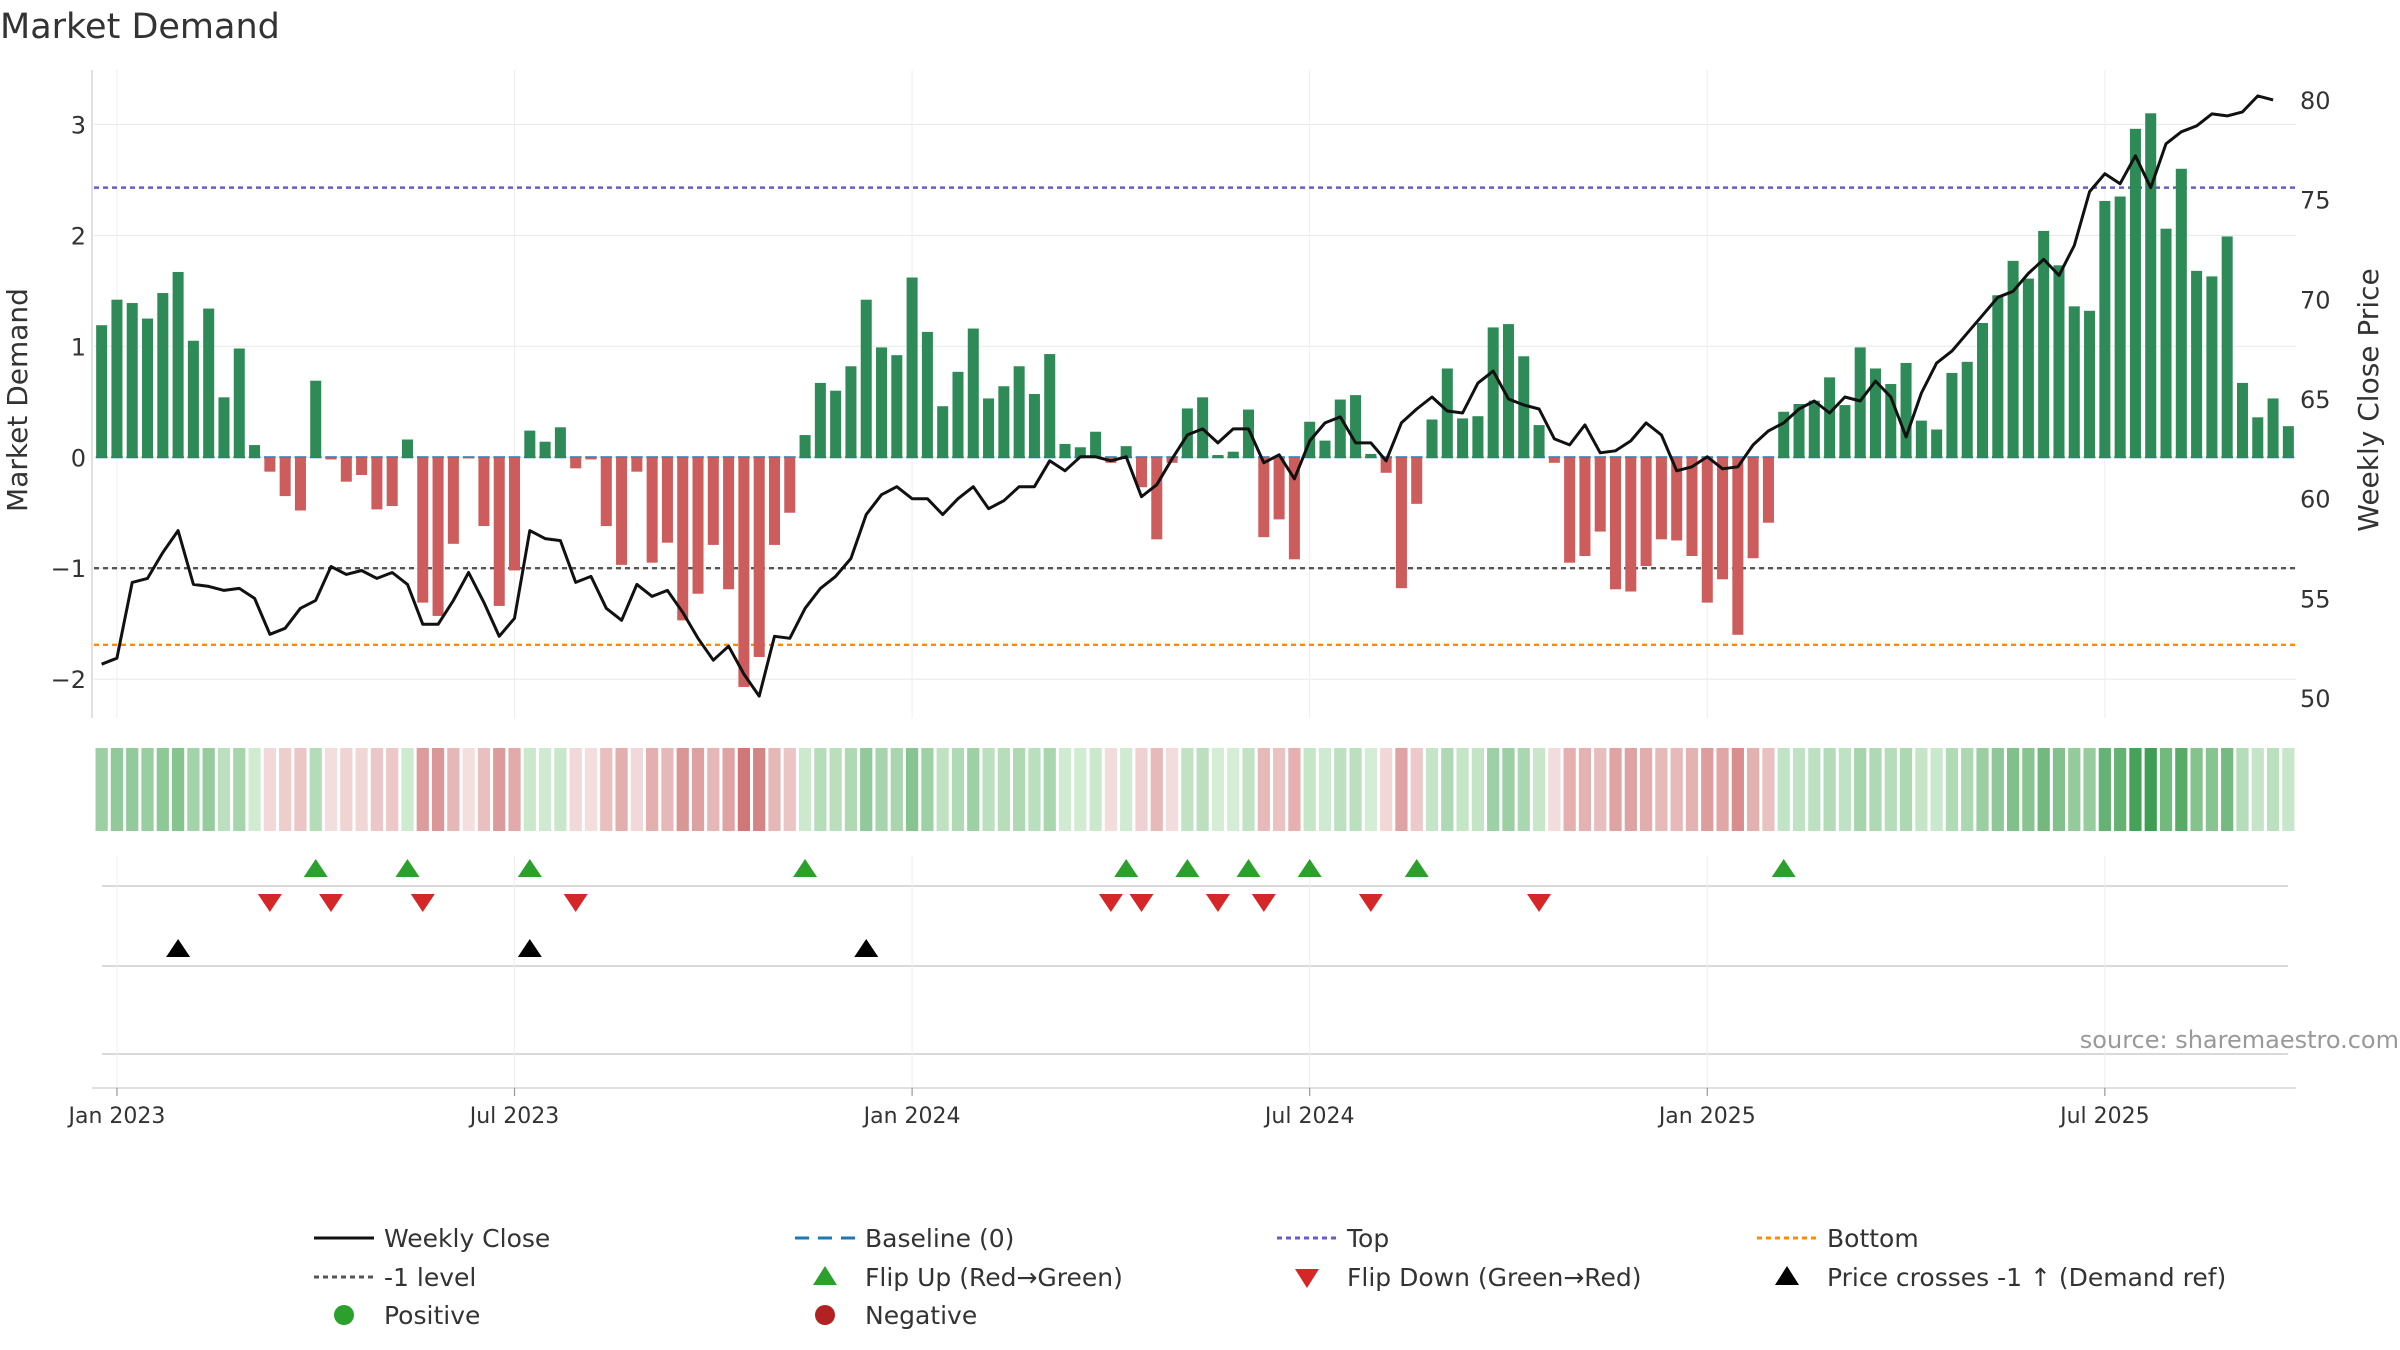  I want to click on y-tick-right: 65, so click(2315, 400).